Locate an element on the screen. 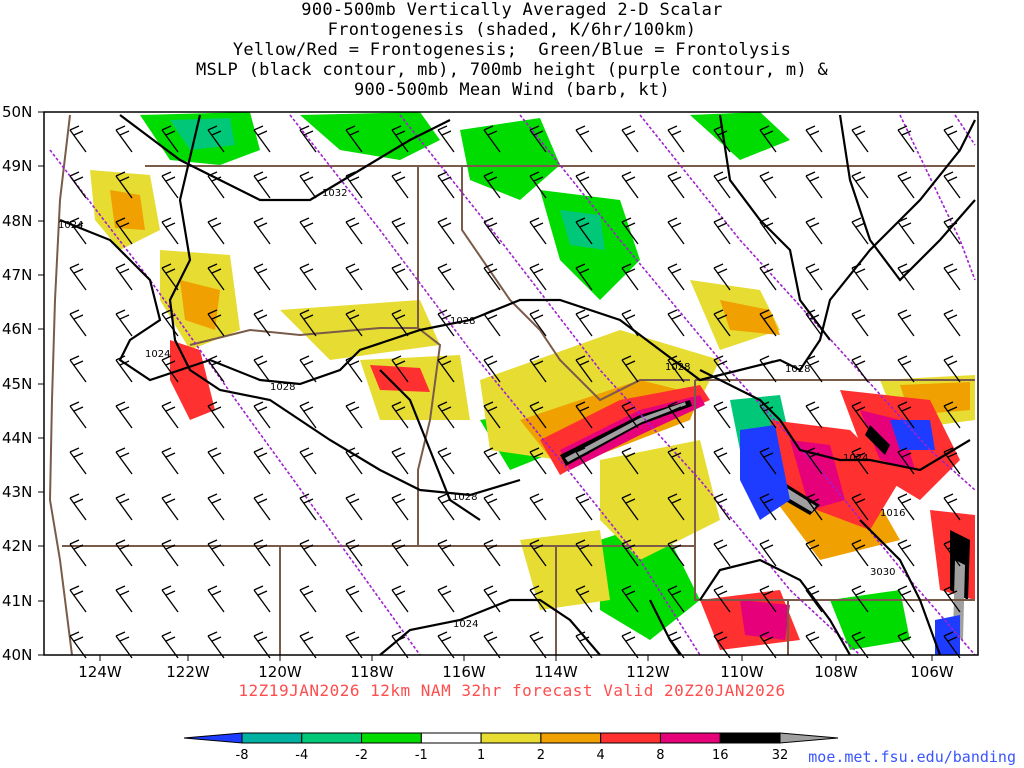  colorbar-tick-label: 8 is located at coordinates (660, 755).